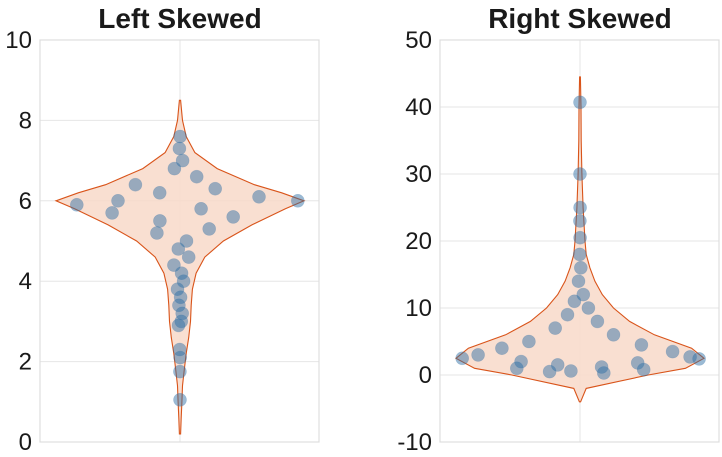 This screenshot has height=457, width=722. What do you see at coordinates (25, 201) in the screenshot?
I see `y-tick-label: 6` at bounding box center [25, 201].